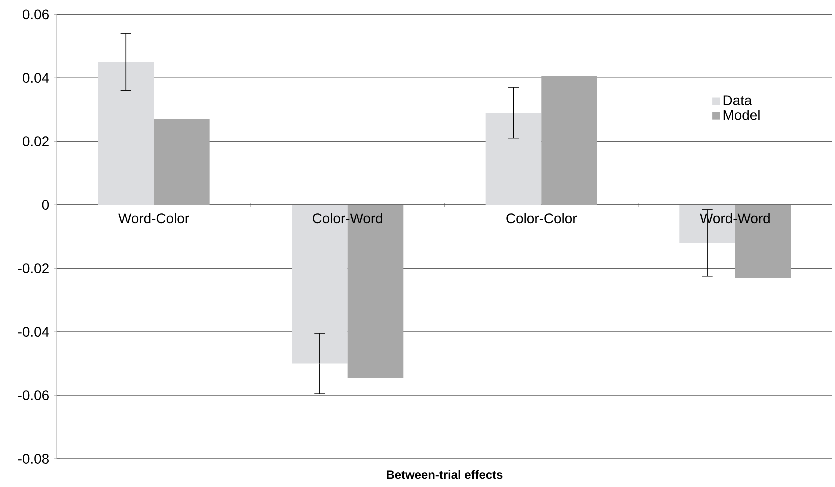  What do you see at coordinates (347, 218) in the screenshot?
I see `x-tick-label: Color-Word` at bounding box center [347, 218].